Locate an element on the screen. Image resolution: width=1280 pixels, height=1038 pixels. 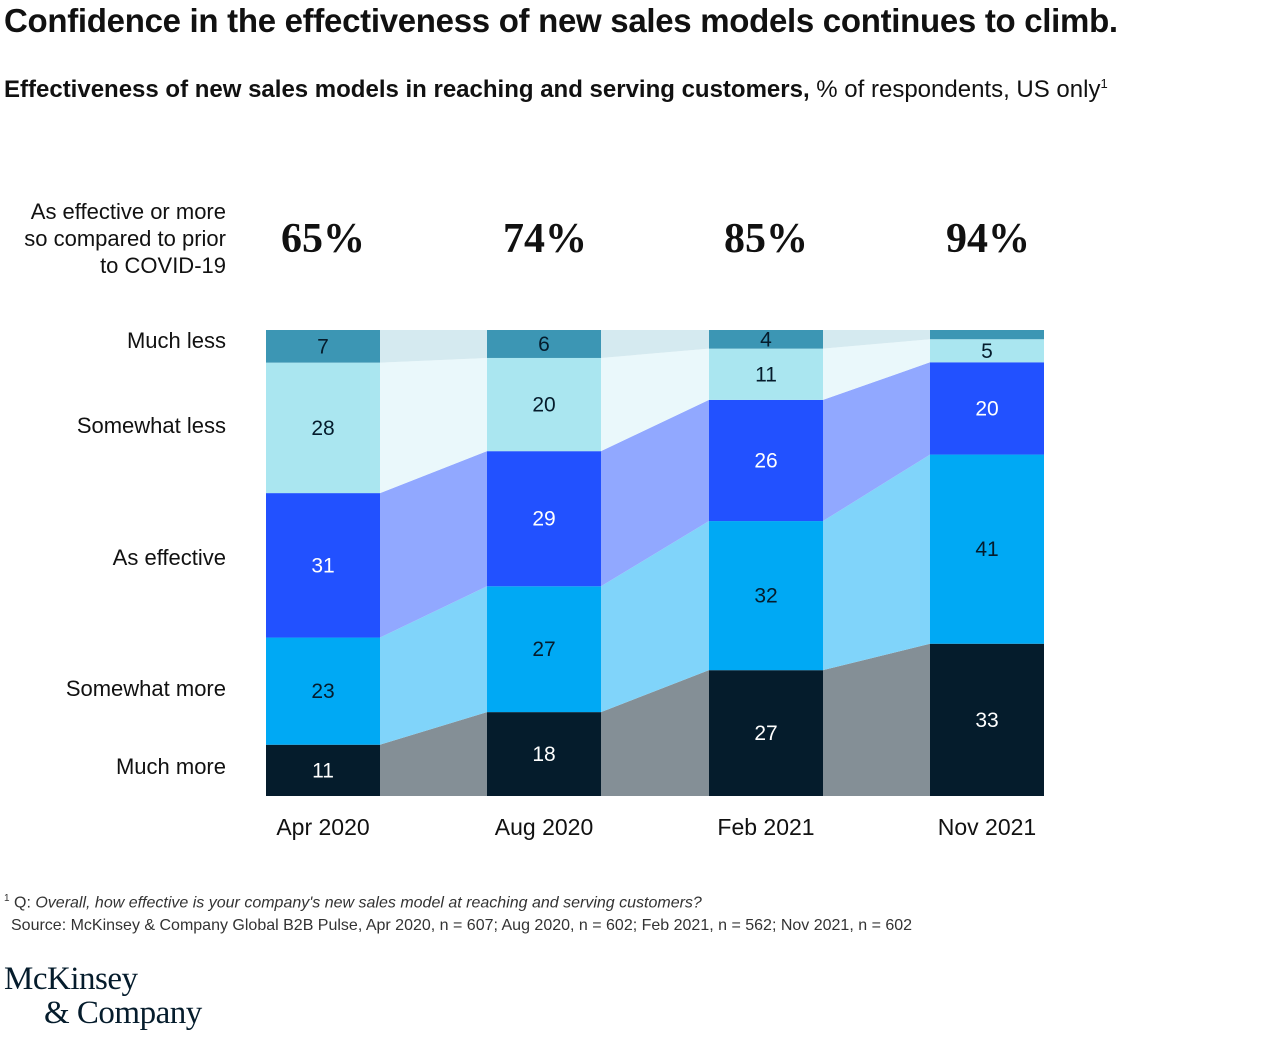
bar-as-effective-feb-2021 is located at coordinates (766, 460).